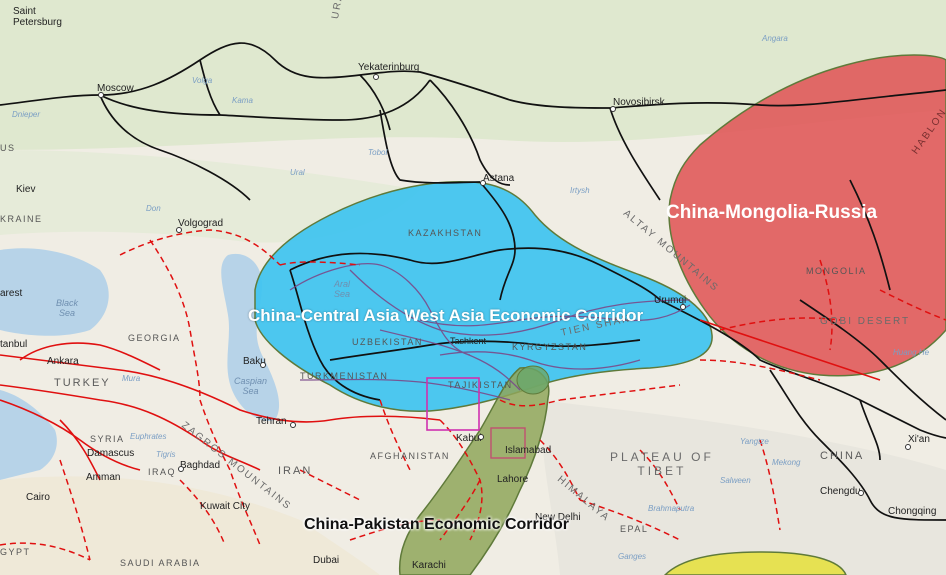  Describe the element at coordinates (481, 437) in the screenshot. I see `city-marker-kabul` at that location.